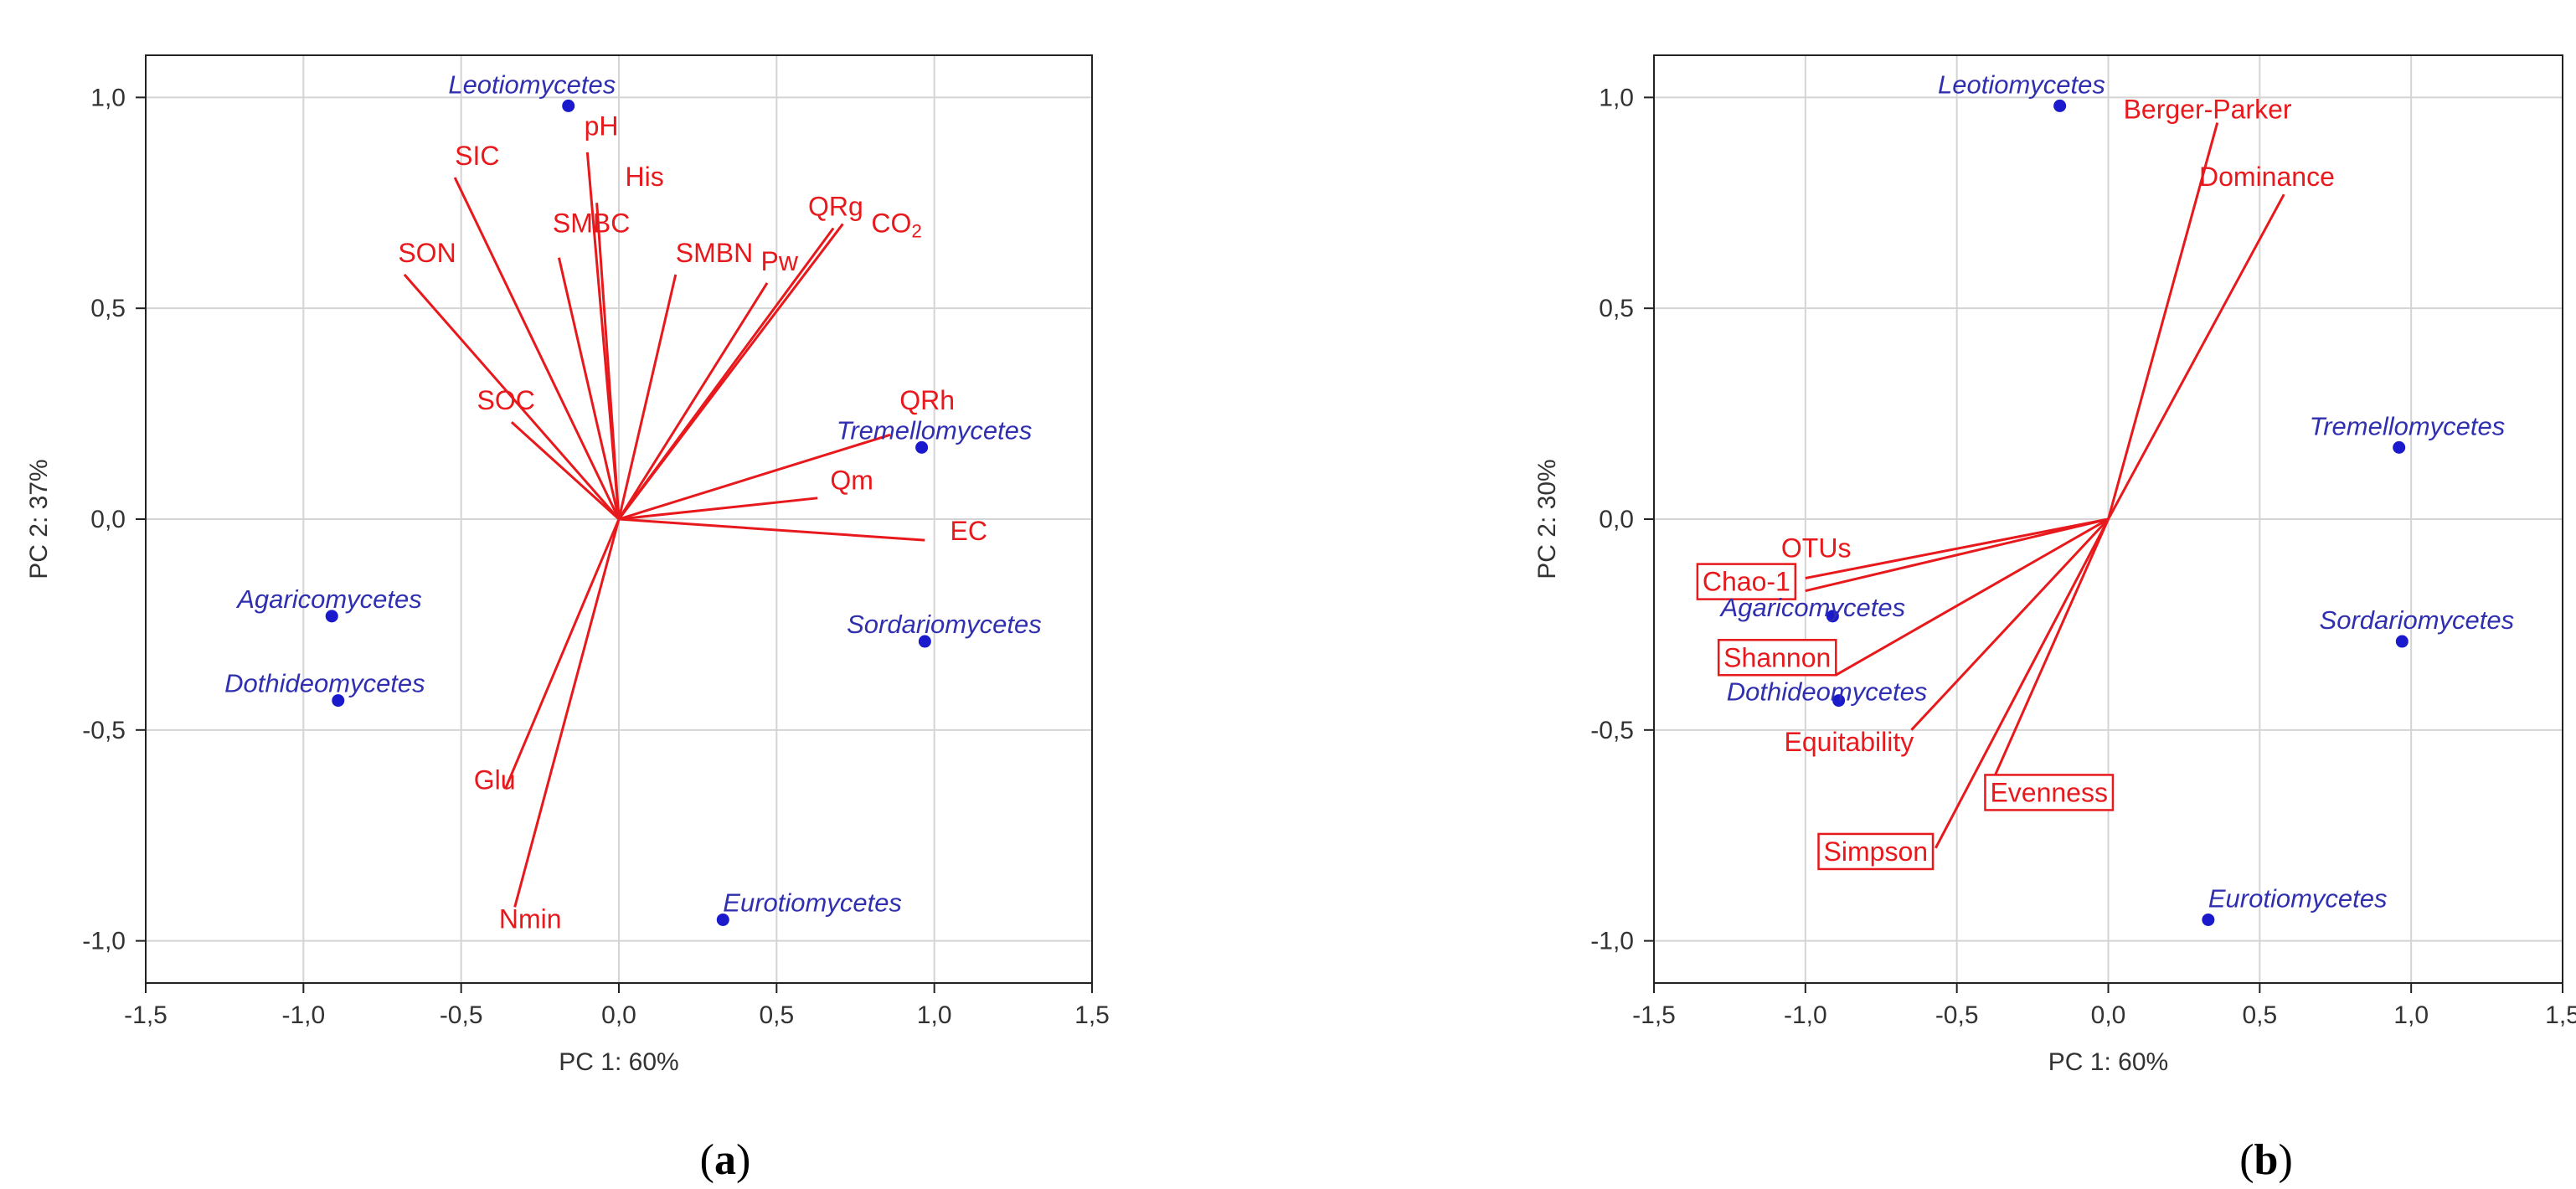 This screenshot has width=2576, height=1189. What do you see at coordinates (1832, 616) in the screenshot?
I see `chart-b-point-agaricomycetes` at bounding box center [1832, 616].